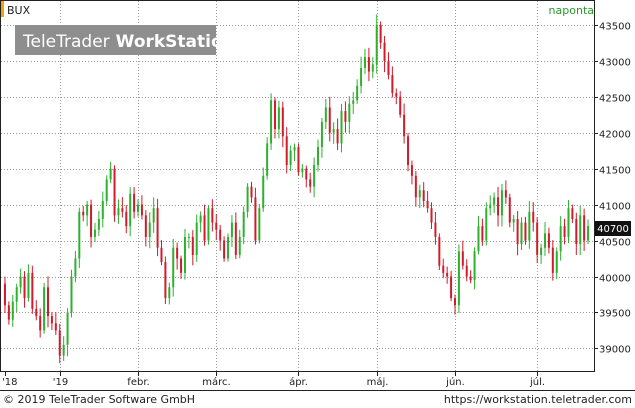  What do you see at coordinates (615, 27) in the screenshot?
I see `y-tick-label: 43500` at bounding box center [615, 27].